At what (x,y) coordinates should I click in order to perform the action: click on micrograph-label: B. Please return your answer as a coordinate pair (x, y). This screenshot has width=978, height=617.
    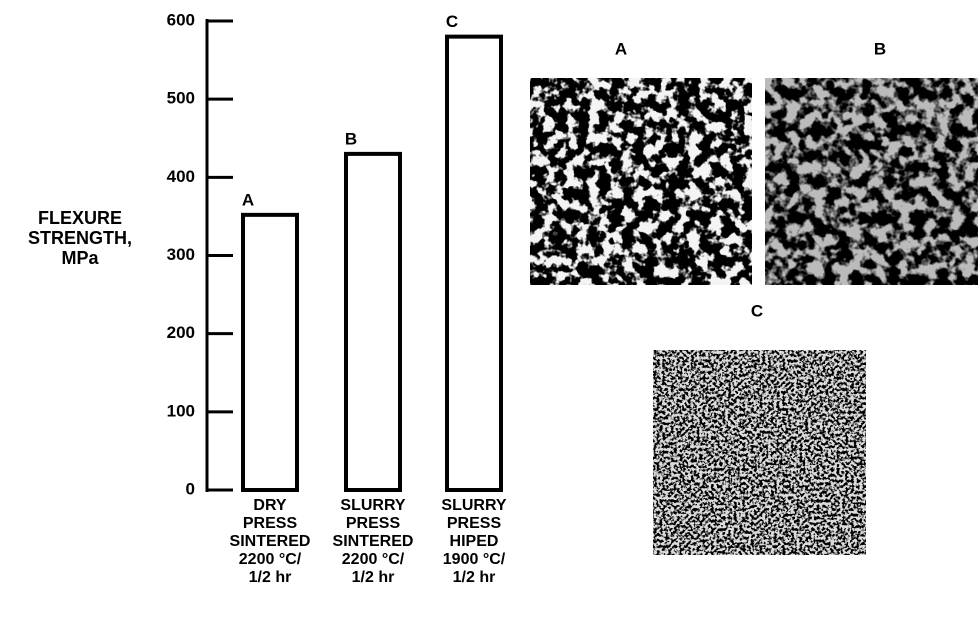
    Looking at the image, I should click on (880, 48).